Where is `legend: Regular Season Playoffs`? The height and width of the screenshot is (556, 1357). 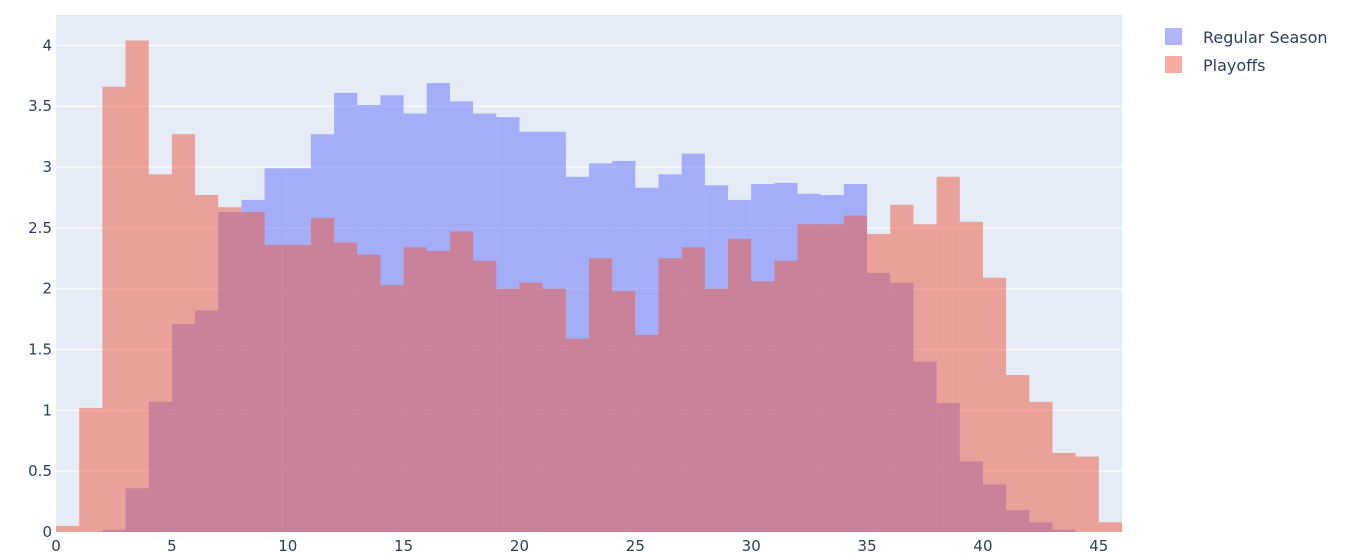
legend: Regular Season Playoffs is located at coordinates (1246, 51).